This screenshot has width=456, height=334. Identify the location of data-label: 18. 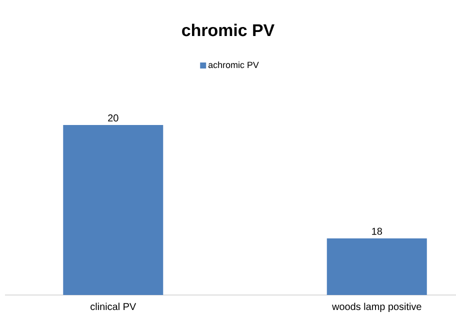
(377, 231).